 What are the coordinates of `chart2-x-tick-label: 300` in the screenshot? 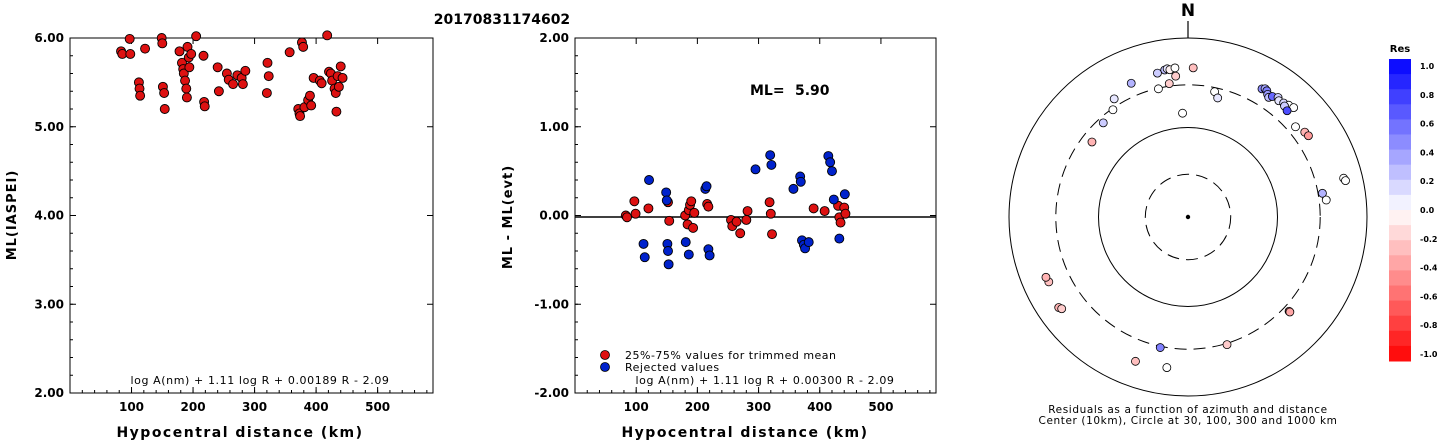 It's located at (758, 407).